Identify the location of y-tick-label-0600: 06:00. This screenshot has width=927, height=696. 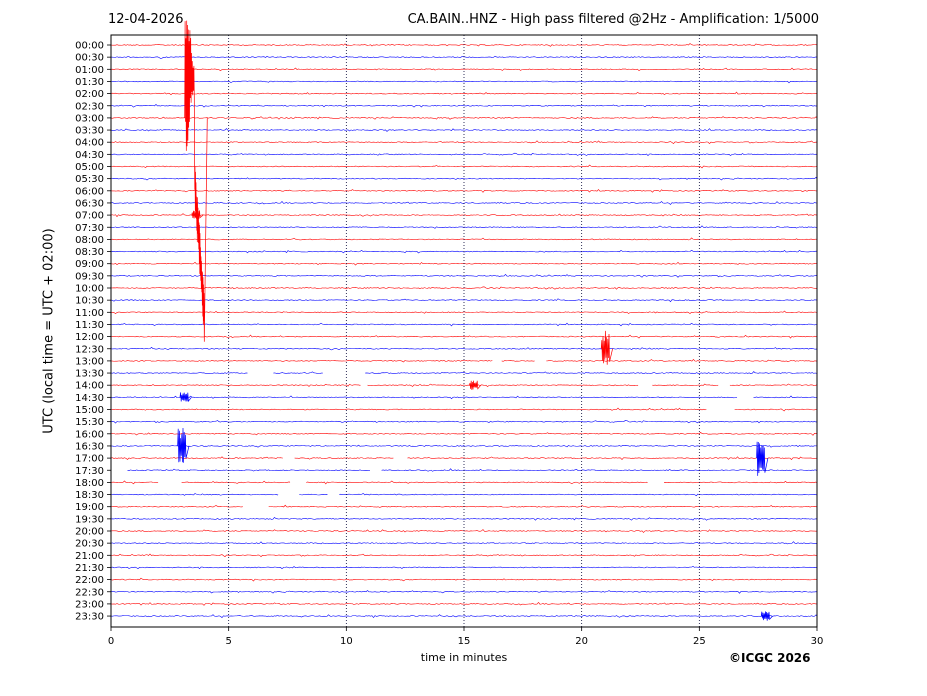
(89, 191).